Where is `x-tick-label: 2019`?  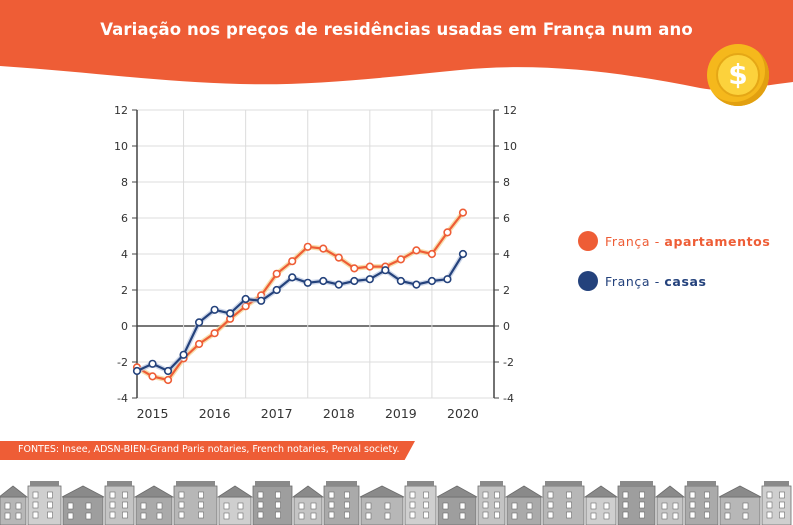 x-tick-label: 2019 is located at coordinates (401, 413).